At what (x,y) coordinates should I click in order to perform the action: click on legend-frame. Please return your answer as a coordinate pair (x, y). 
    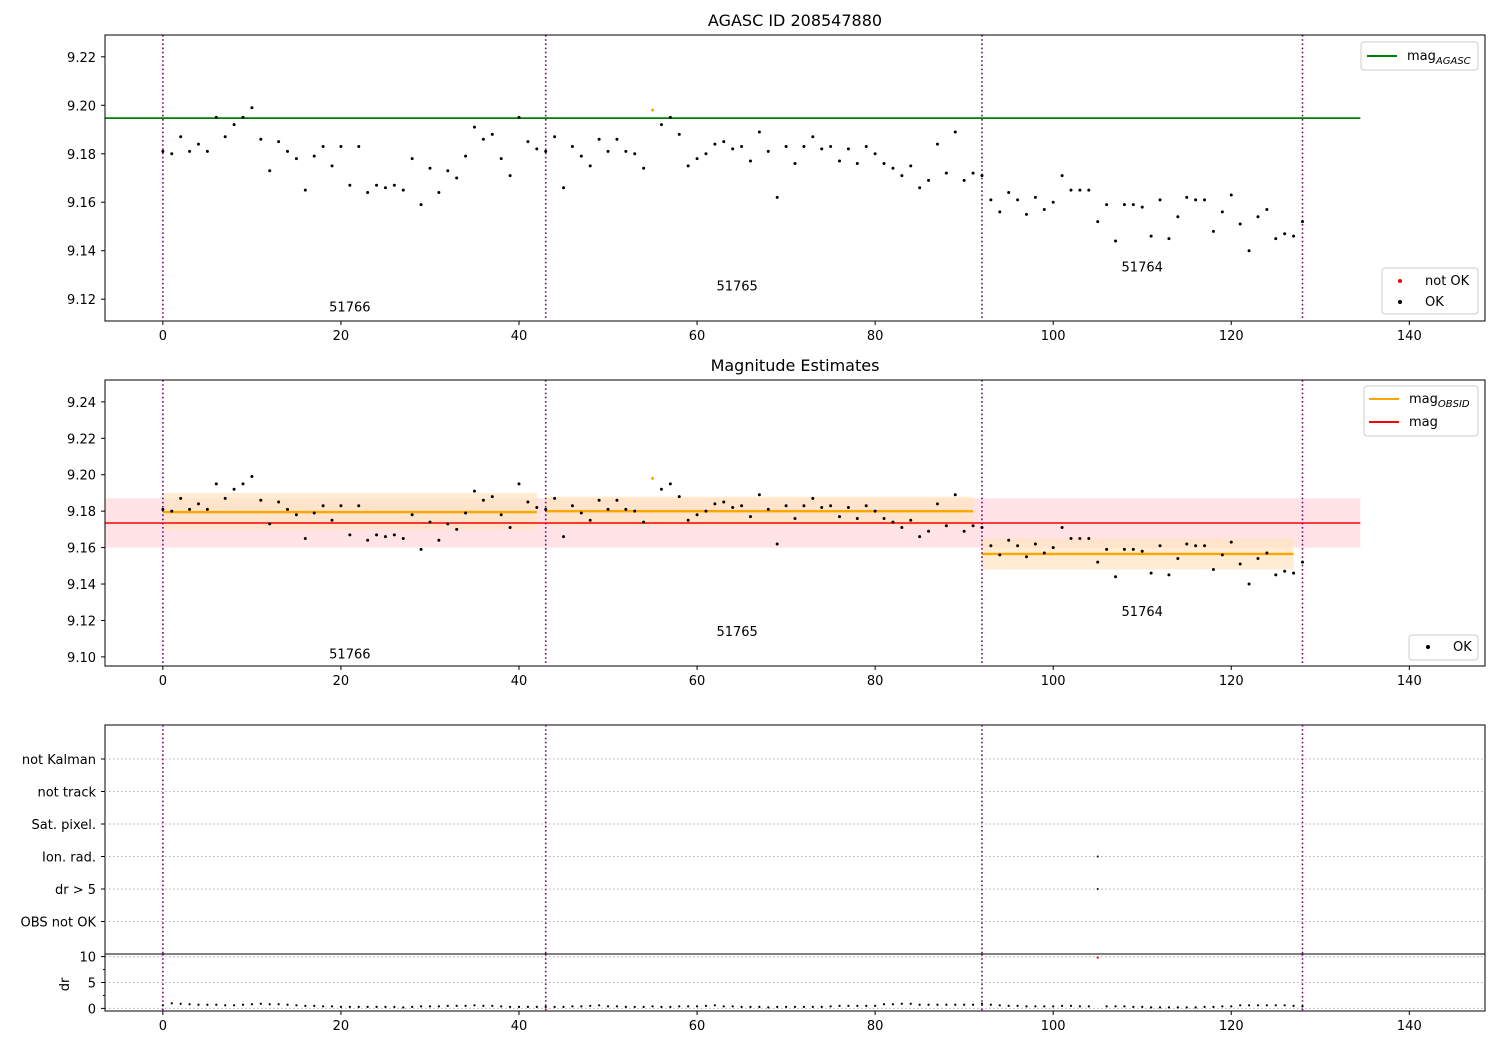
    Looking at the image, I should click on (1443, 647).